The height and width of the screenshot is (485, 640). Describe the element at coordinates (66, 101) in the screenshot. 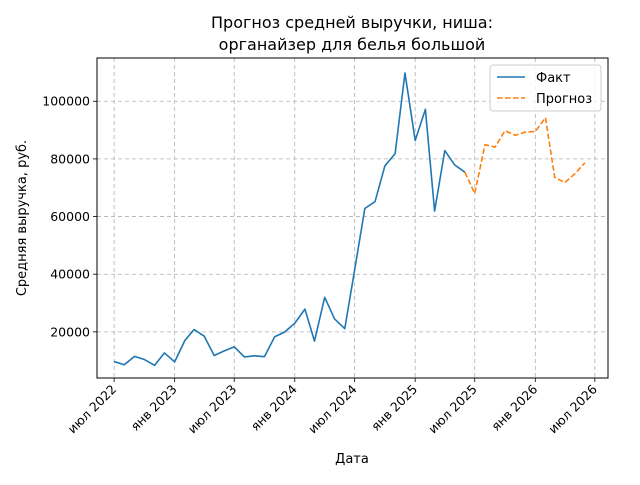

I see `y-tick-label: 100000` at that location.